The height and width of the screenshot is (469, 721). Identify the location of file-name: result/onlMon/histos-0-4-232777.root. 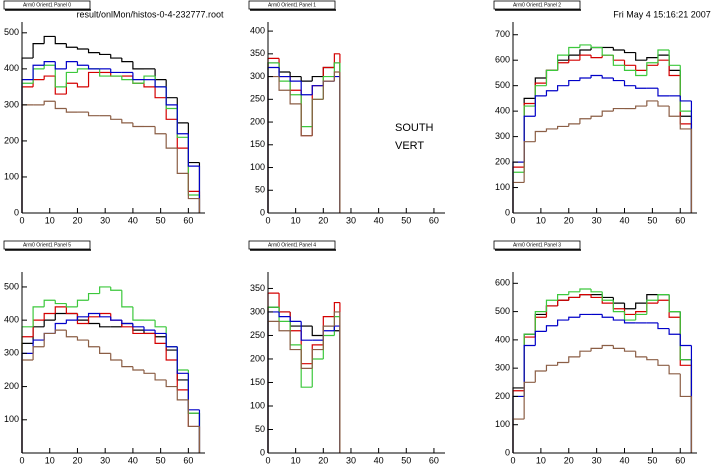
(150, 14).